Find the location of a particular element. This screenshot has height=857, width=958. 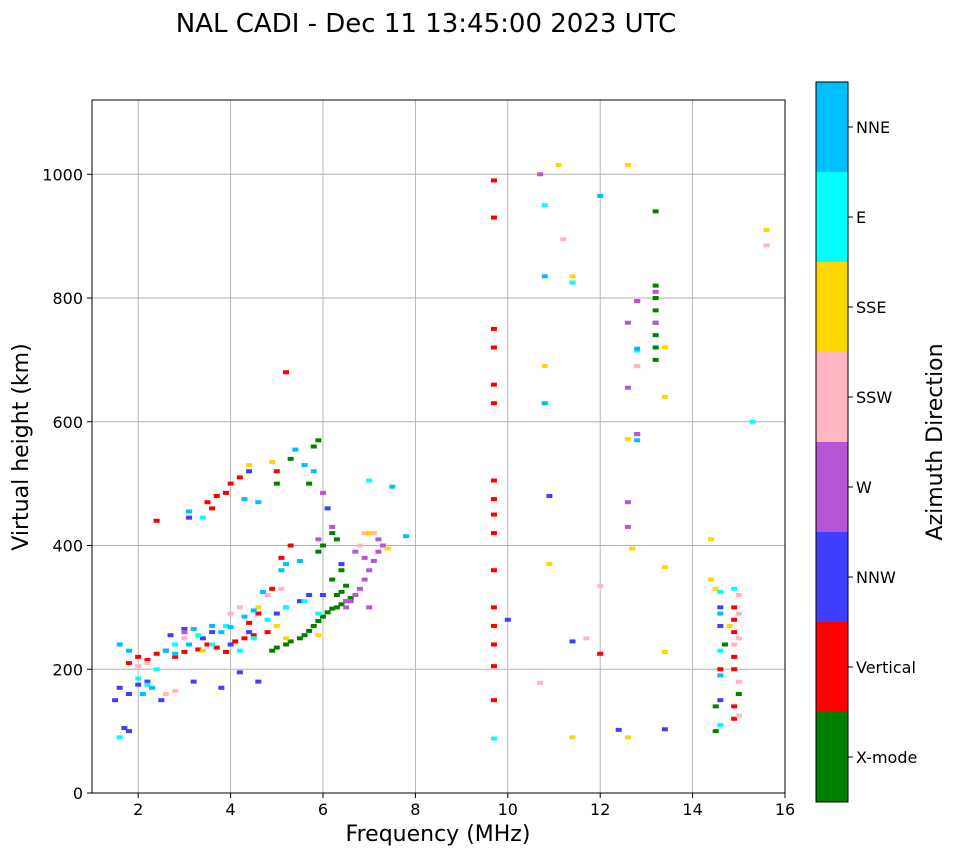

x-tick-label: 10 is located at coordinates (508, 809).